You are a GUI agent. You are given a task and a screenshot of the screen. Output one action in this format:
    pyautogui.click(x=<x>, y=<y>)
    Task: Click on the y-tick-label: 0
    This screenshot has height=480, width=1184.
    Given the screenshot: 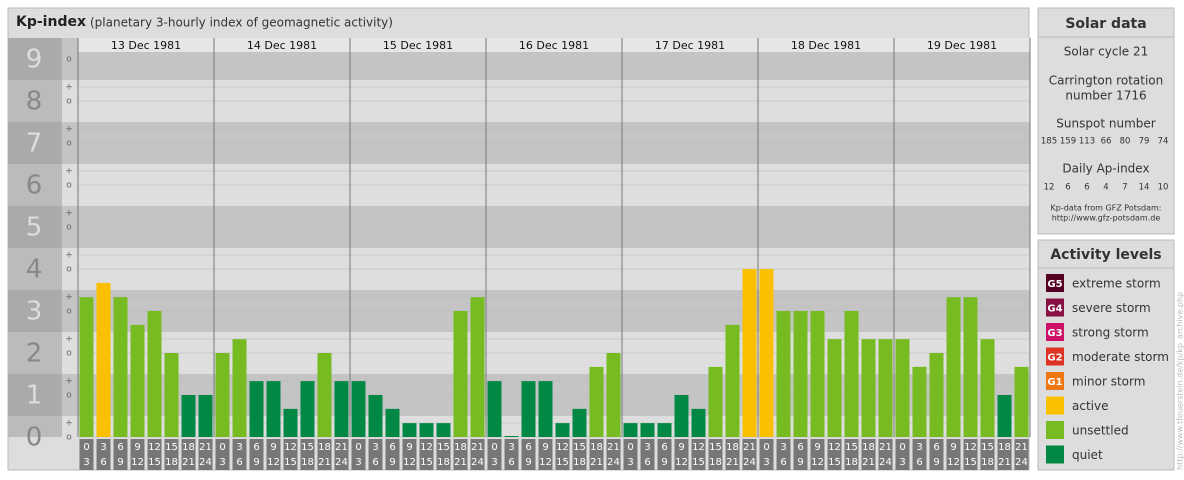 What is the action you would take?
    pyautogui.click(x=34, y=438)
    